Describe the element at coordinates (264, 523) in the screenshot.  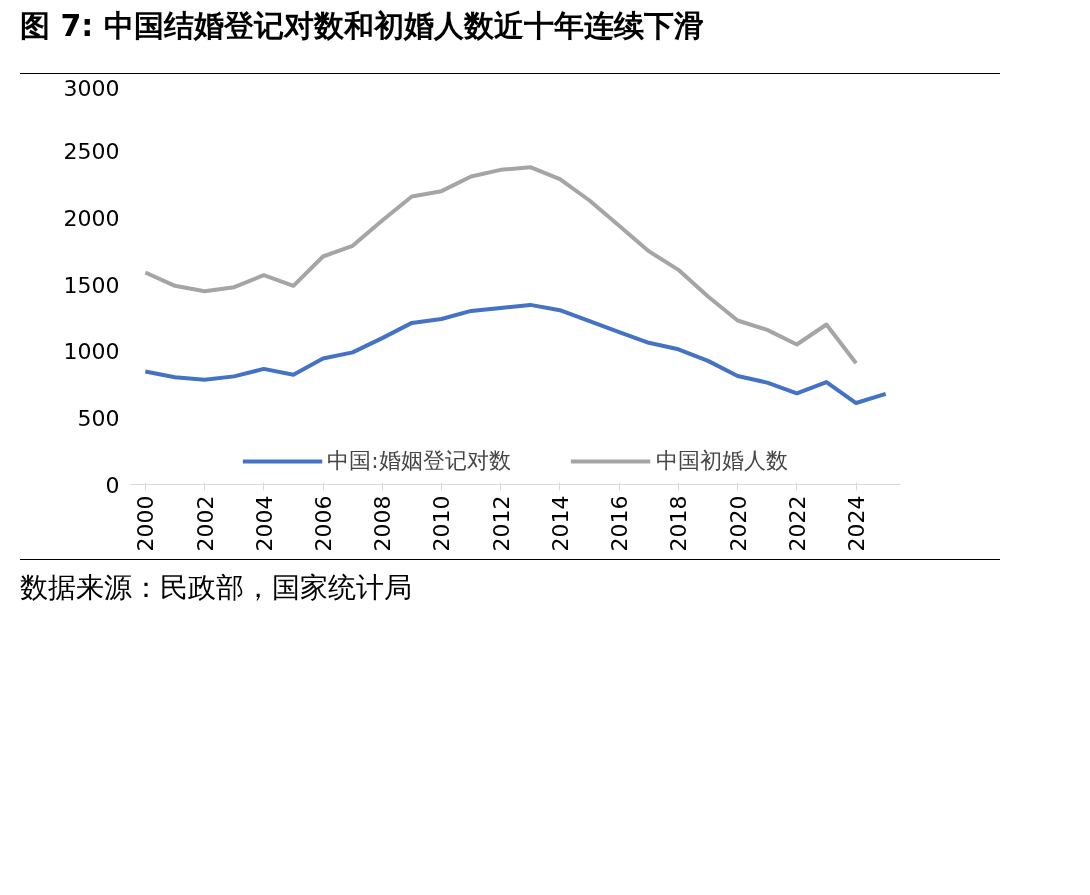
I see `x-tick-label: 2004` at that location.